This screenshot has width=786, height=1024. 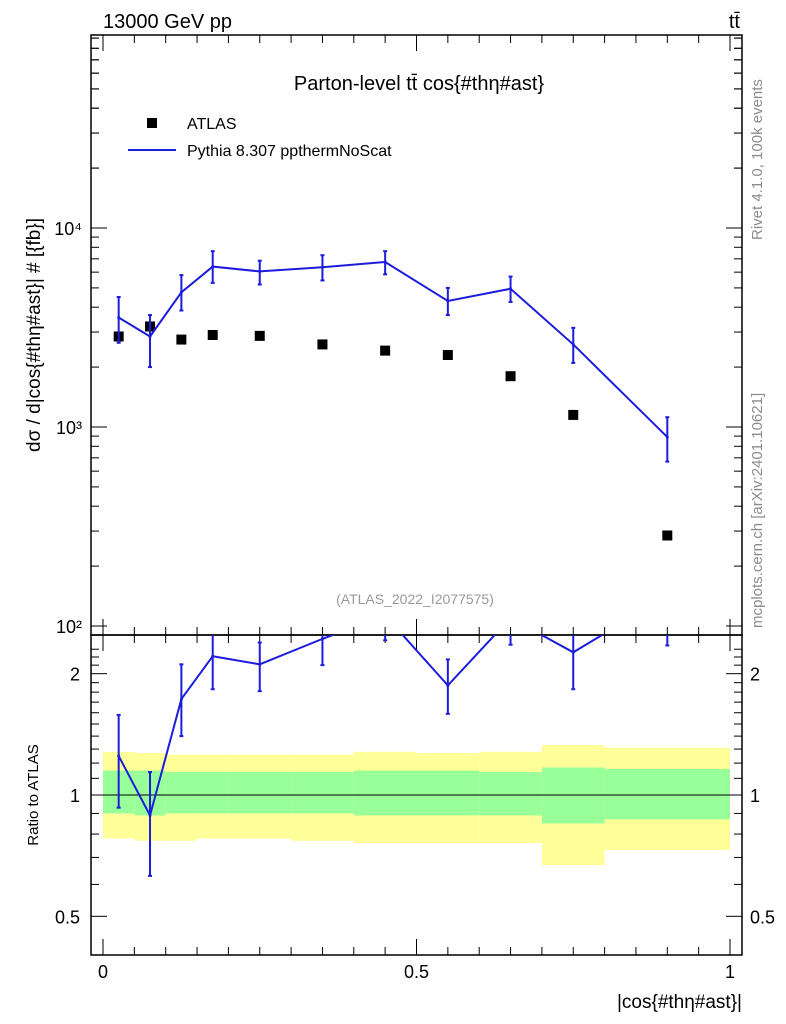 I want to click on legend-atlas-marker, so click(x=152, y=123).